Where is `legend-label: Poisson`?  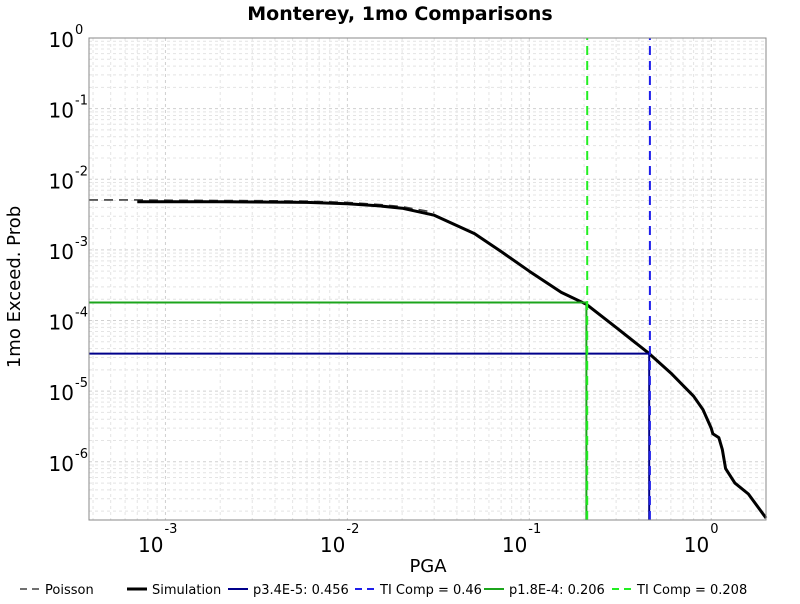
legend-label: Poisson is located at coordinates (69, 590).